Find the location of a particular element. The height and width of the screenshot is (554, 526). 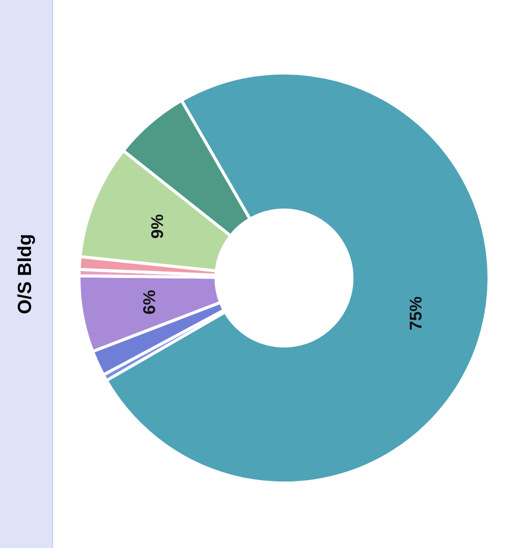

data-label: 6% is located at coordinates (150, 302).